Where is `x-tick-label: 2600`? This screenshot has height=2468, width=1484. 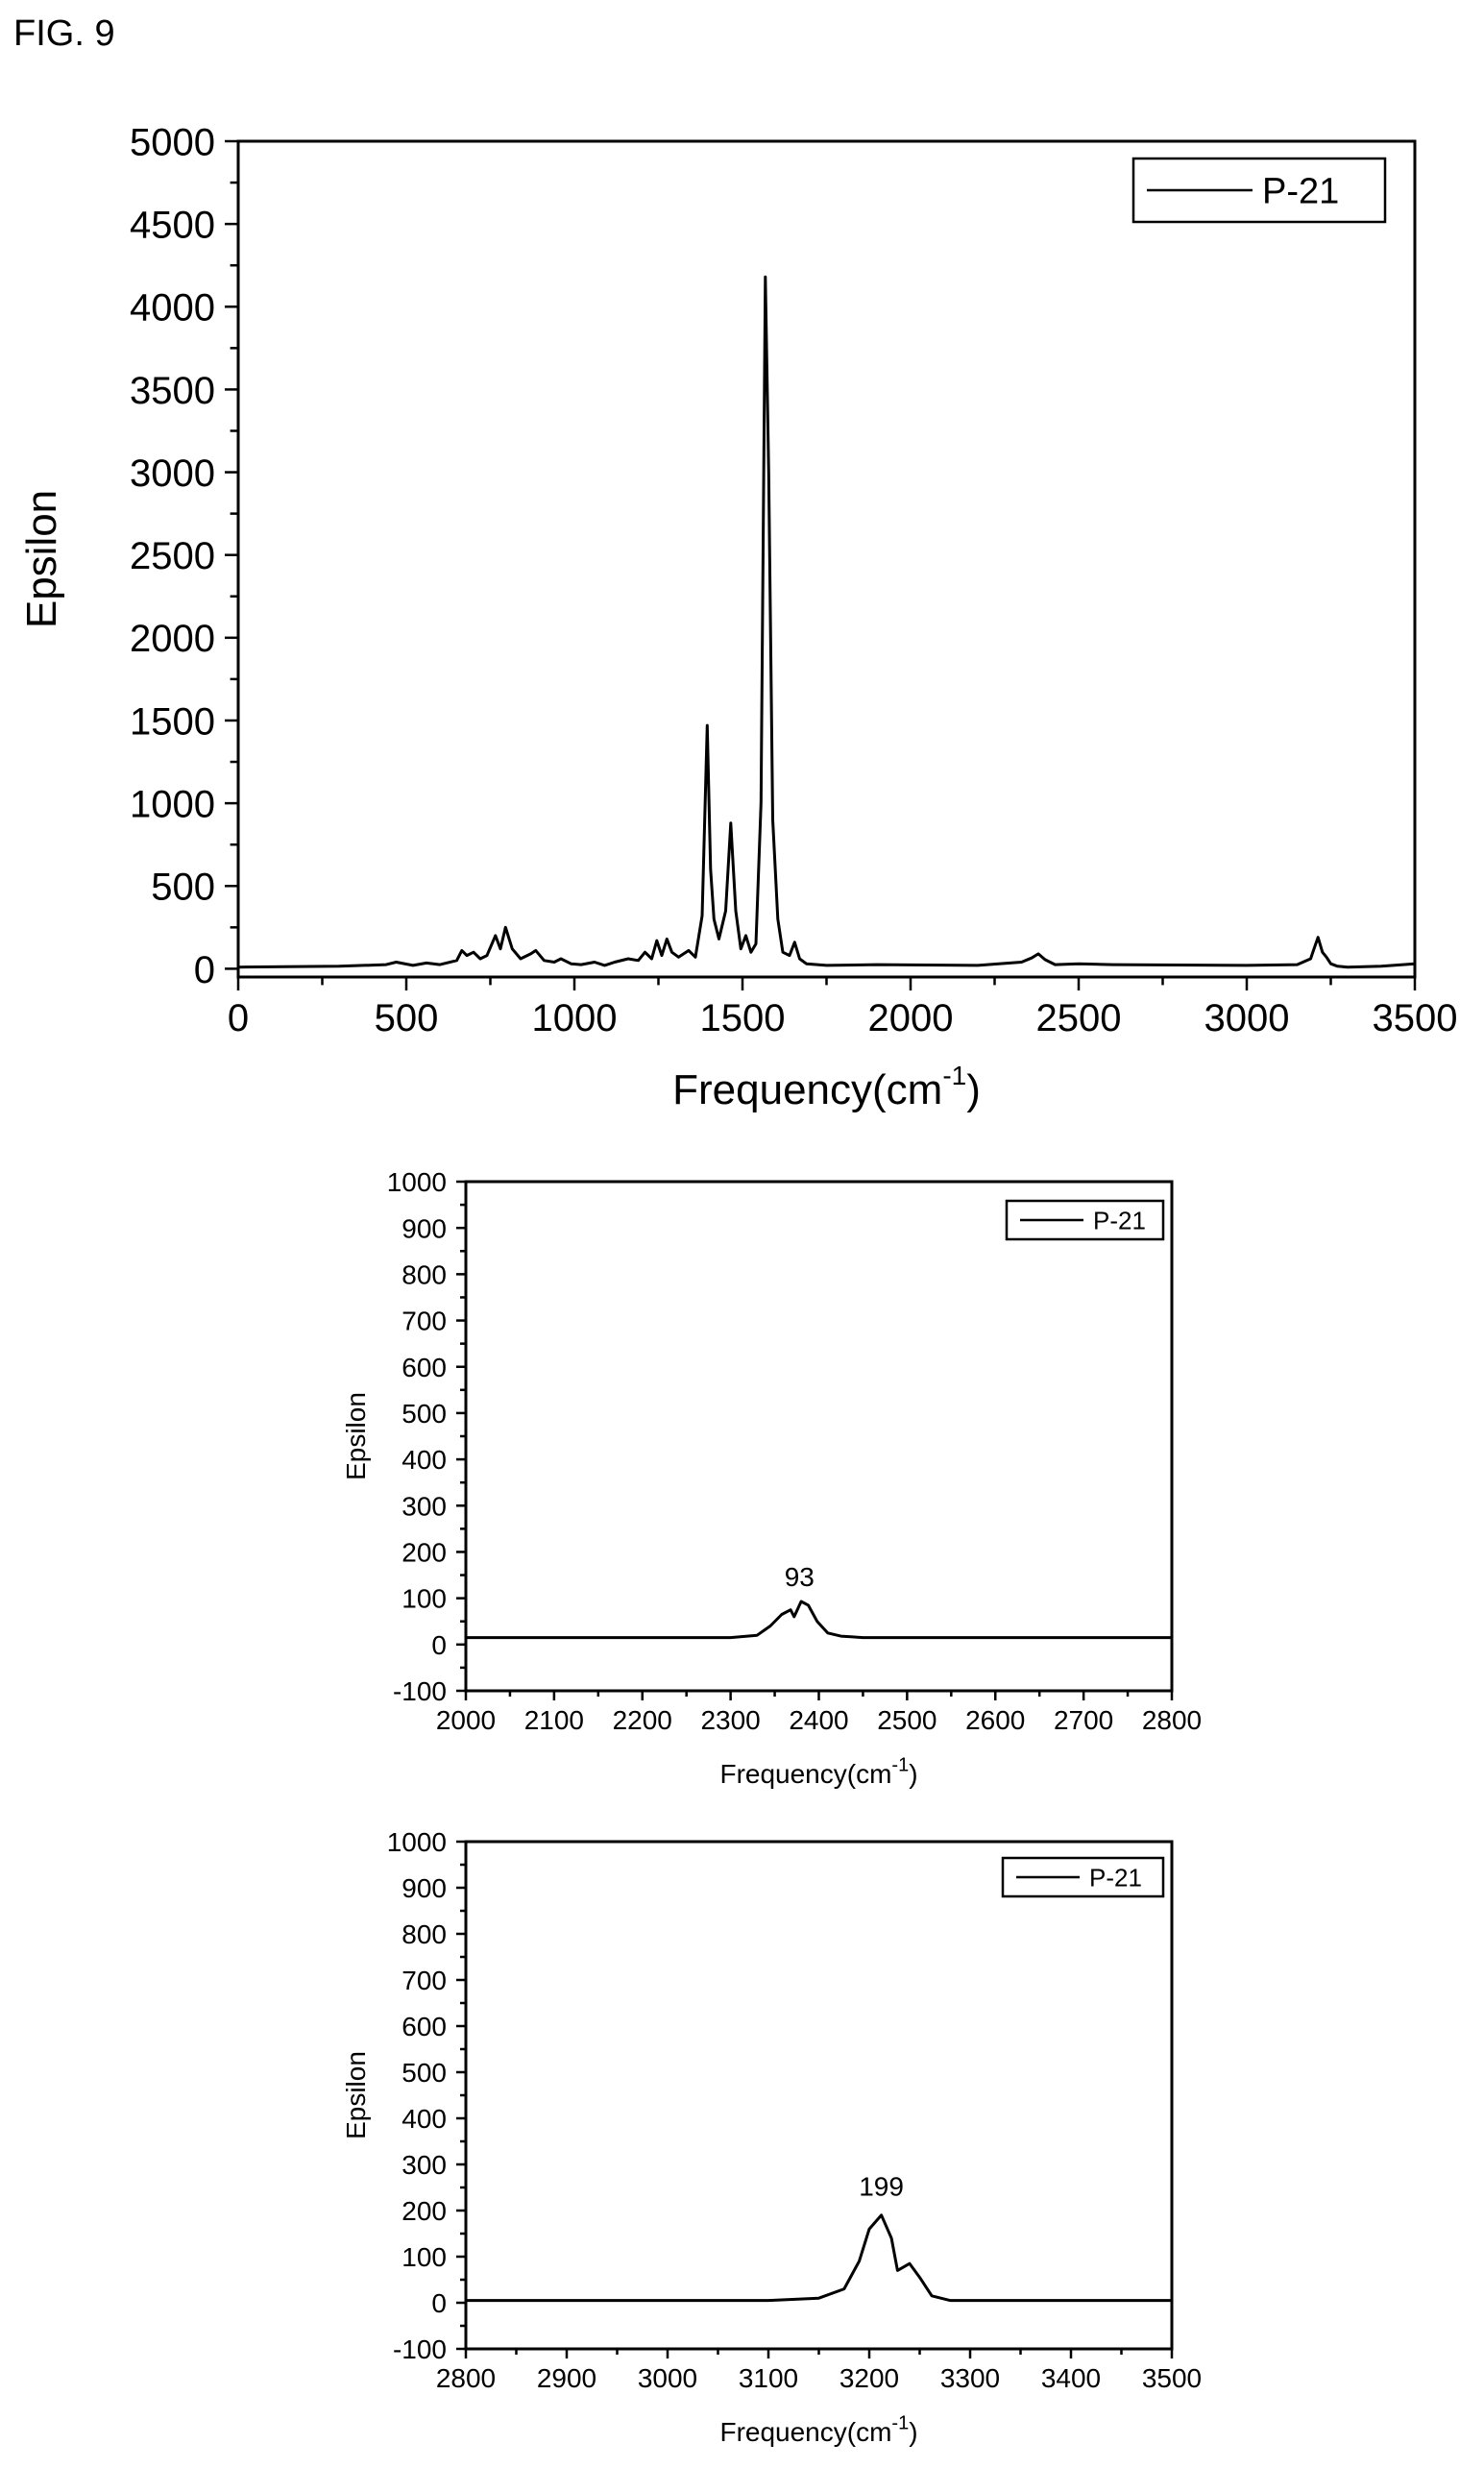 x-tick-label: 2600 is located at coordinates (995, 1720).